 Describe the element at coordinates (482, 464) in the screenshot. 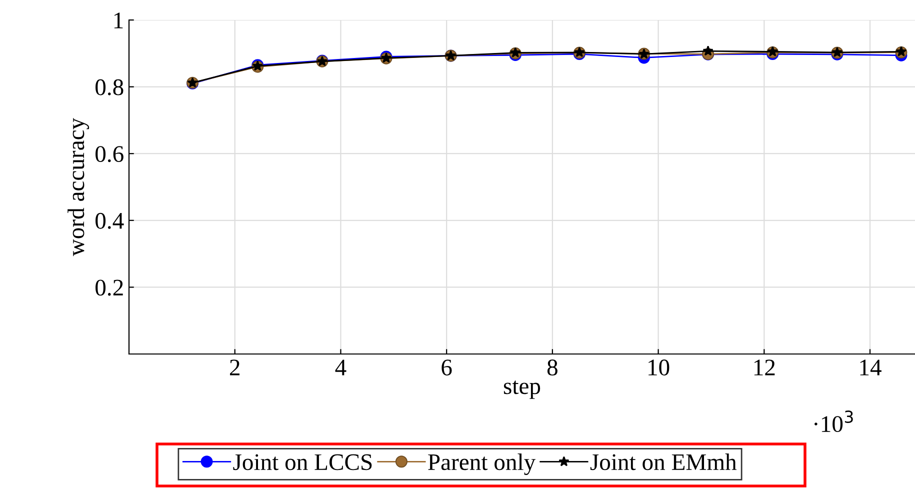

I see `legend-label: Parent only` at that location.